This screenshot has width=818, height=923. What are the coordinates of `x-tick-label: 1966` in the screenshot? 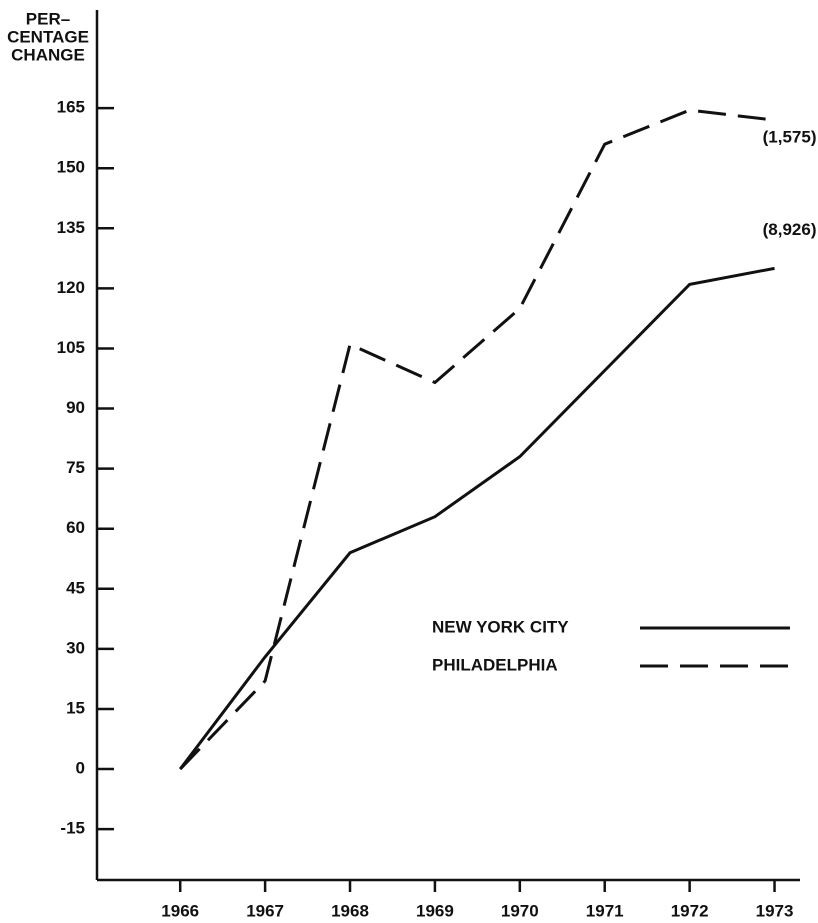 It's located at (180, 910).